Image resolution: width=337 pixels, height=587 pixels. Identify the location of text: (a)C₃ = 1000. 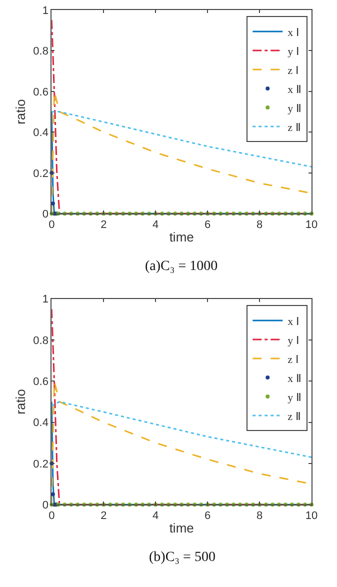
(181, 266).